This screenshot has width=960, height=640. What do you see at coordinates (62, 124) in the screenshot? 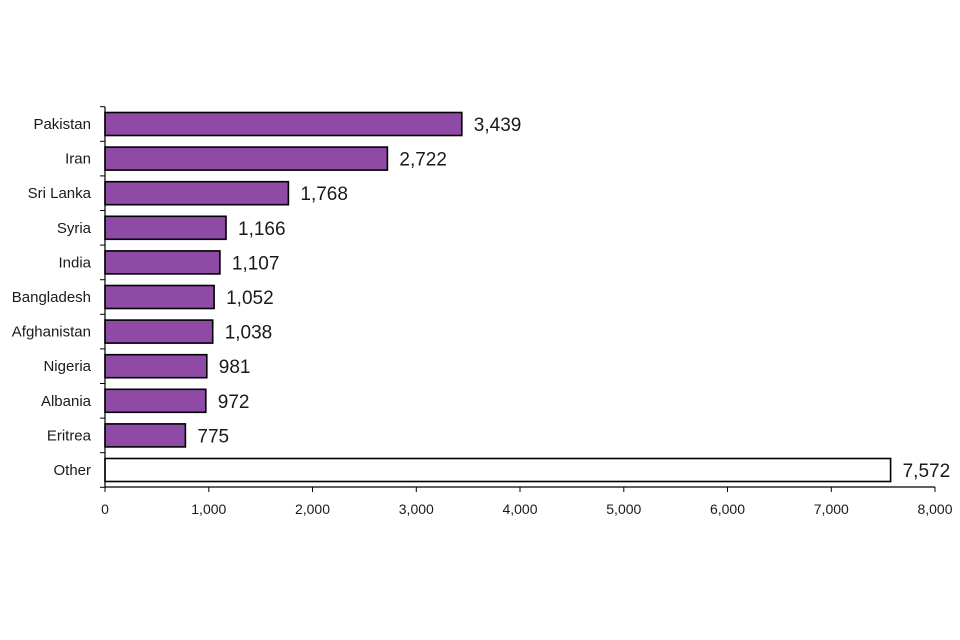
I see `category-label-pakistan: Pakistan` at bounding box center [62, 124].